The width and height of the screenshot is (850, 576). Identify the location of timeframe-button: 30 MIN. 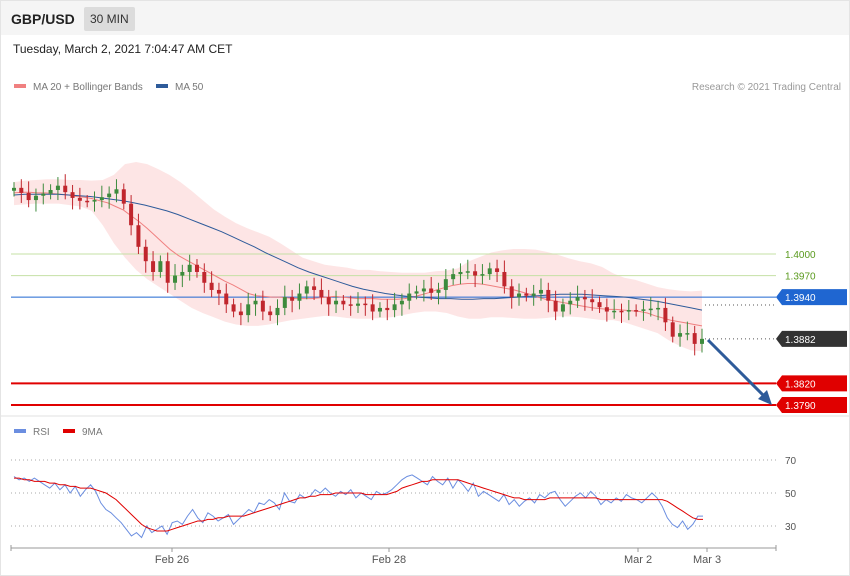
(109, 19).